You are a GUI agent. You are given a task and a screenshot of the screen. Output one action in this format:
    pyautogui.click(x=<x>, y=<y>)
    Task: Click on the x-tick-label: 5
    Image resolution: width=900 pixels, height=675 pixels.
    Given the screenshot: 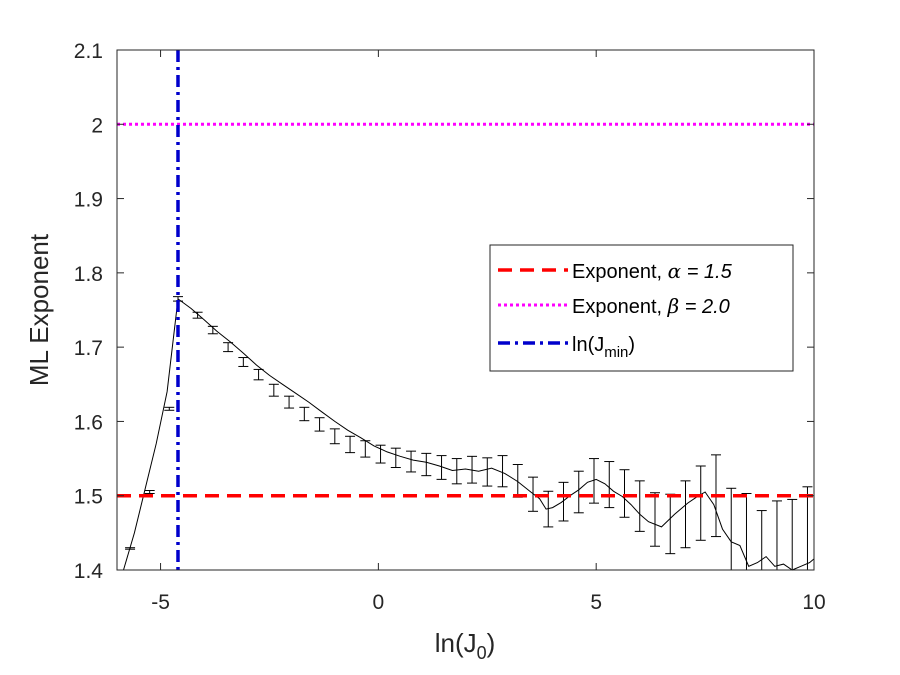 What is the action you would take?
    pyautogui.click(x=596, y=602)
    